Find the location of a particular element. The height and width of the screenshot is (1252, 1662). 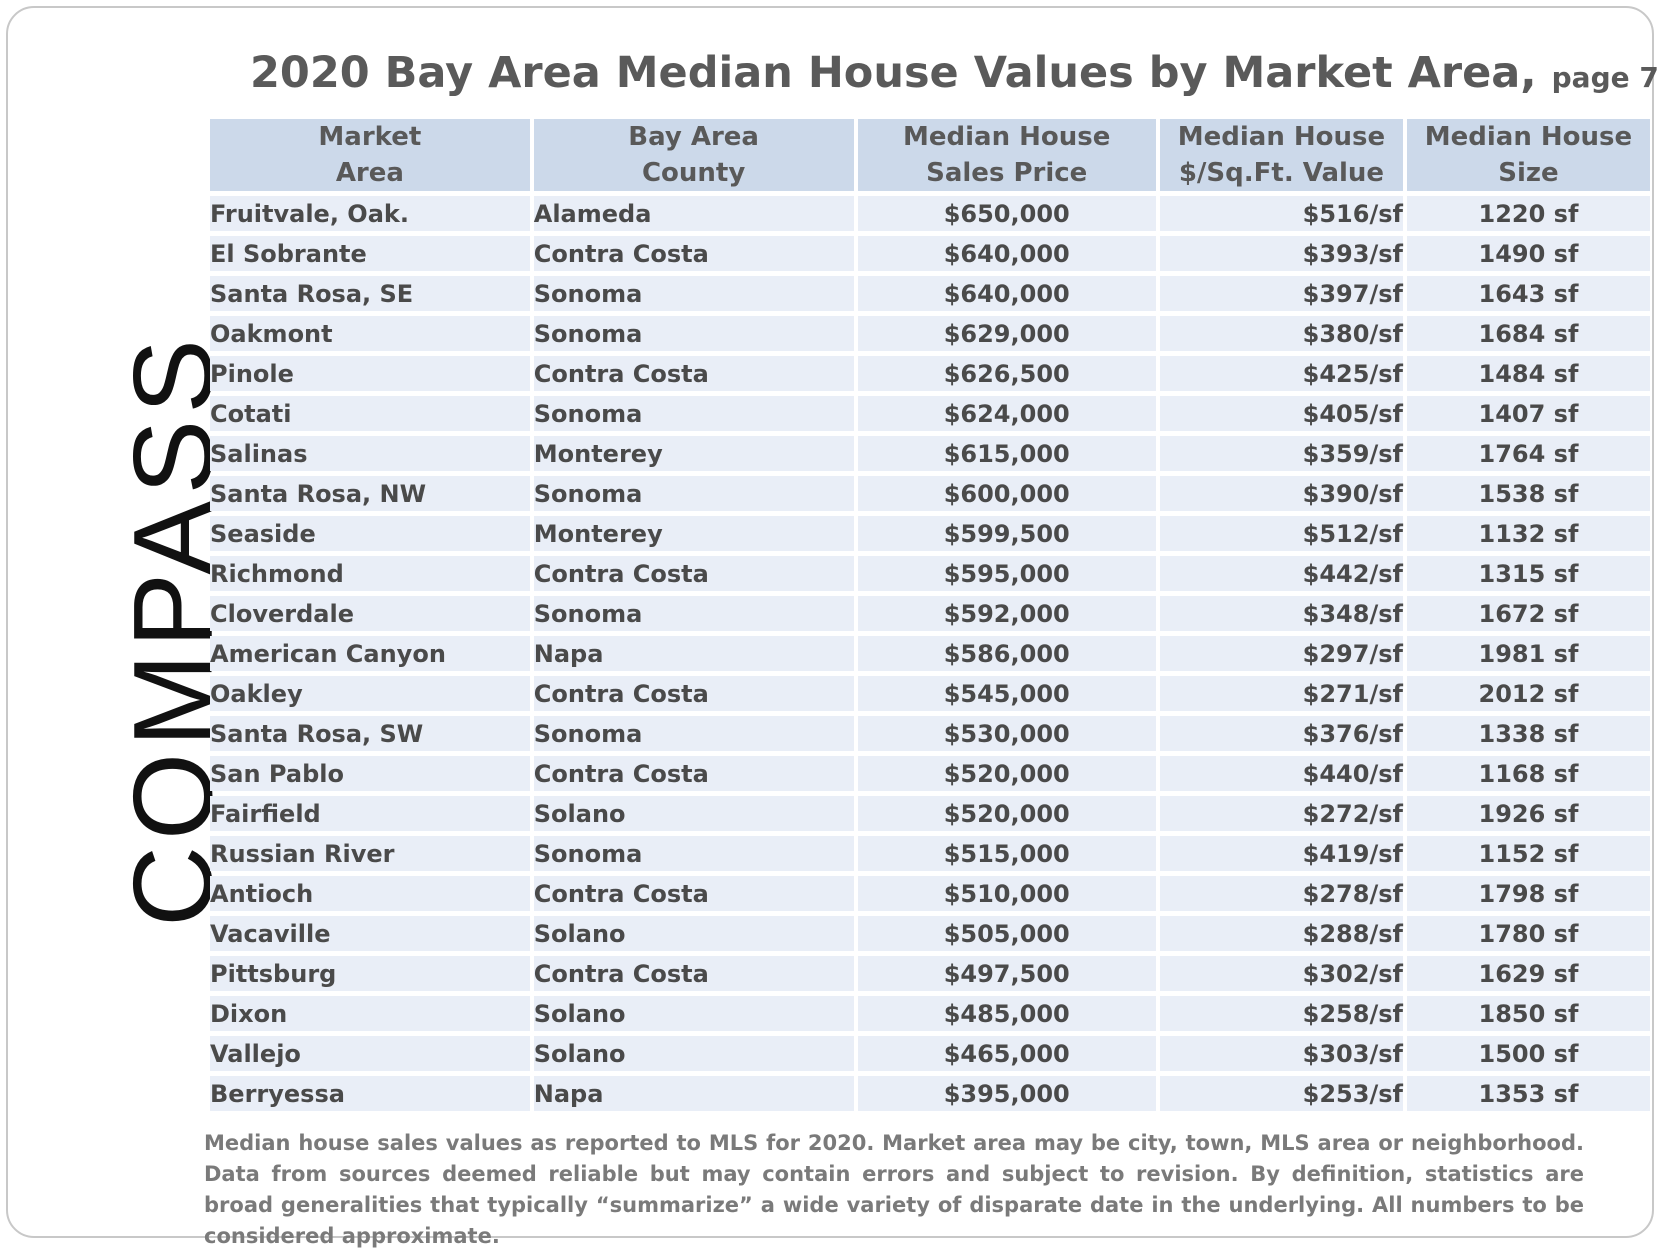

price-per-sqft-cell: $442/sf is located at coordinates (1281, 573).